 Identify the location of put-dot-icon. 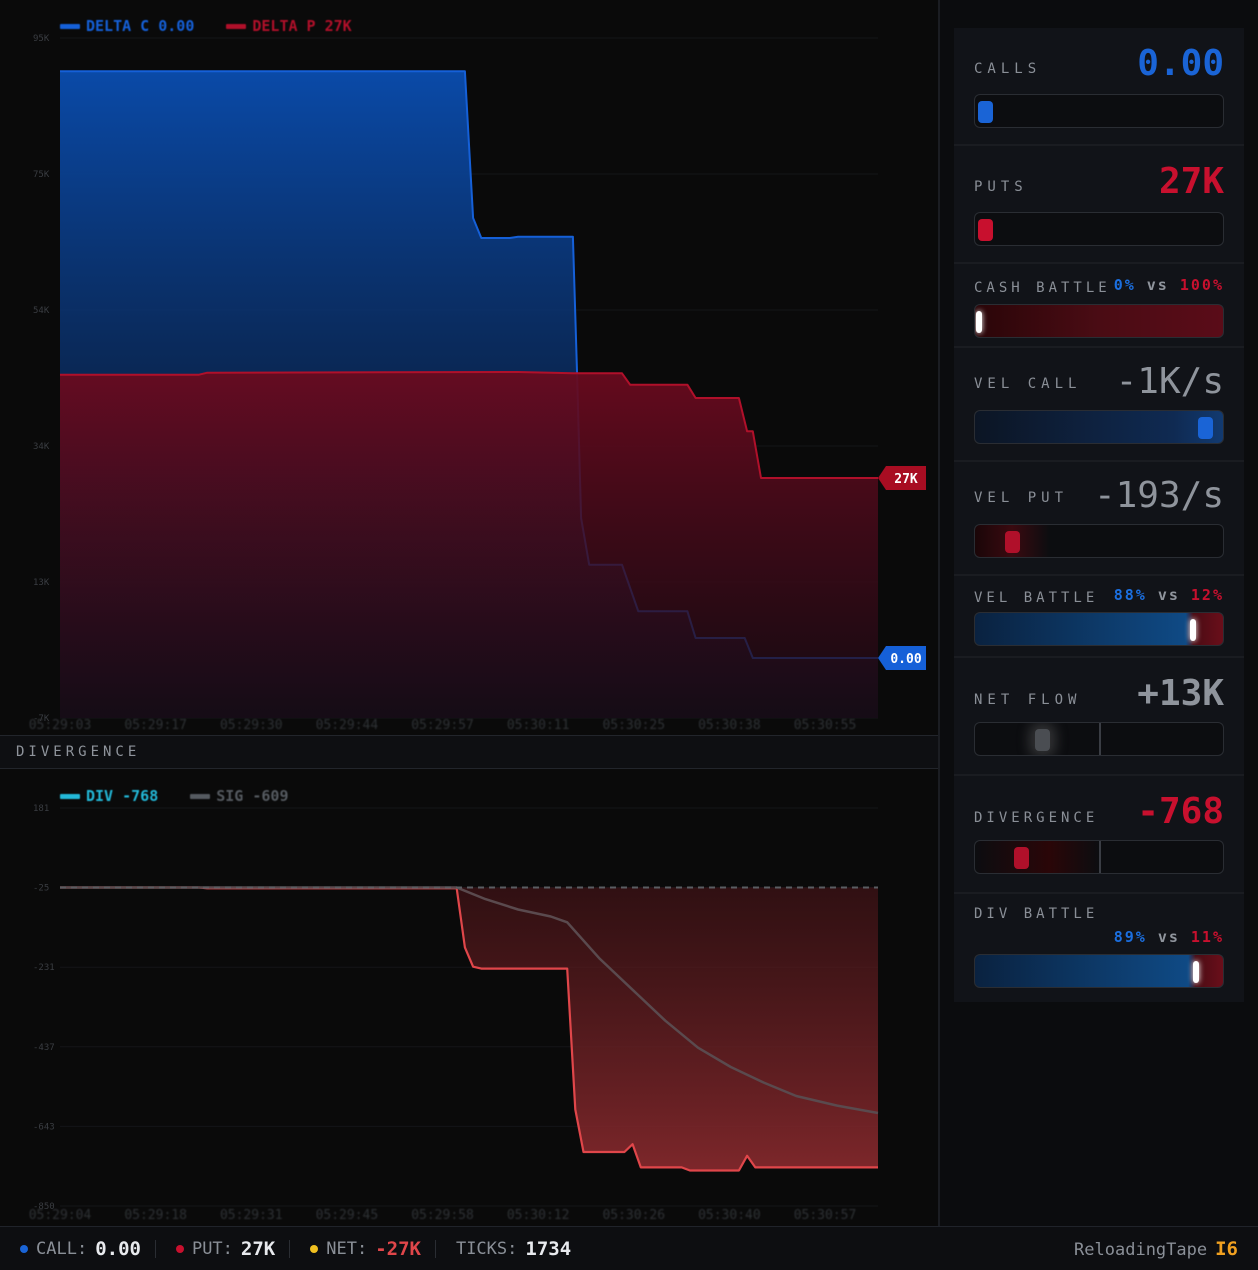
(179, 1248).